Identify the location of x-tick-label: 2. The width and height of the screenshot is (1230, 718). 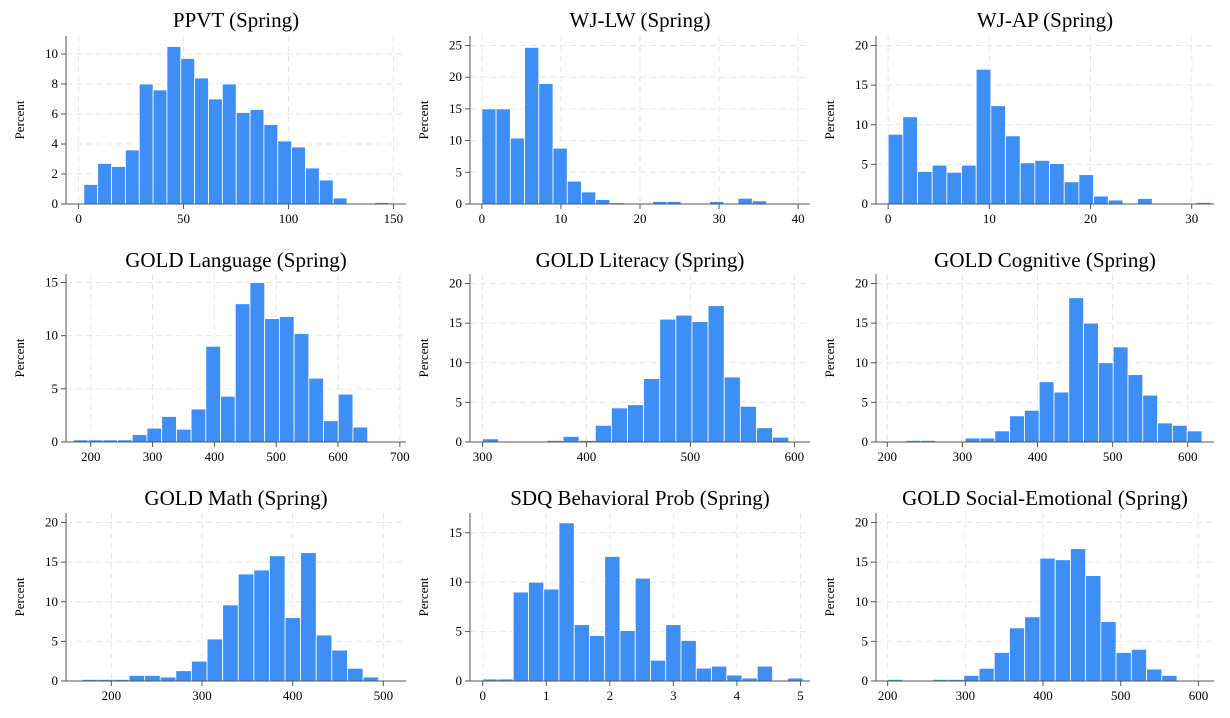
(610, 695).